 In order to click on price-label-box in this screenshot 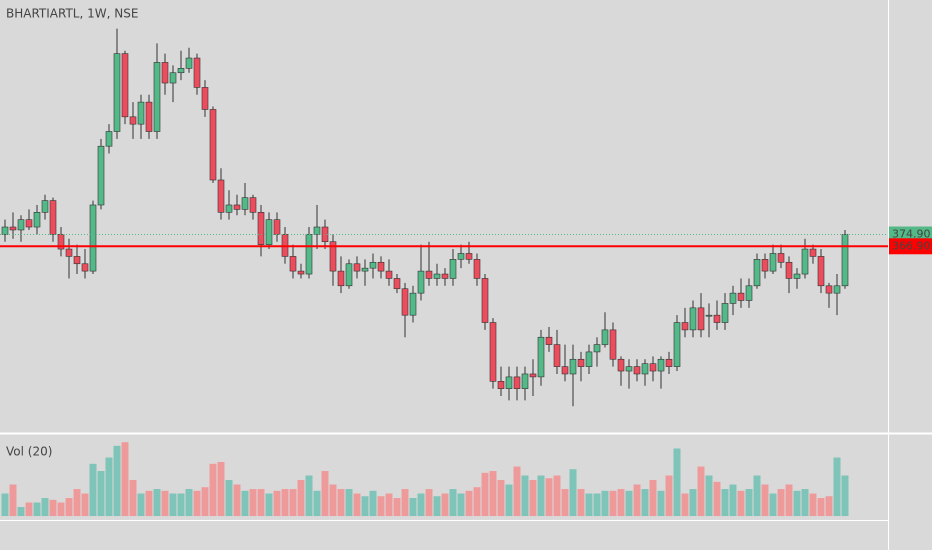, I will do `click(910, 246)`.